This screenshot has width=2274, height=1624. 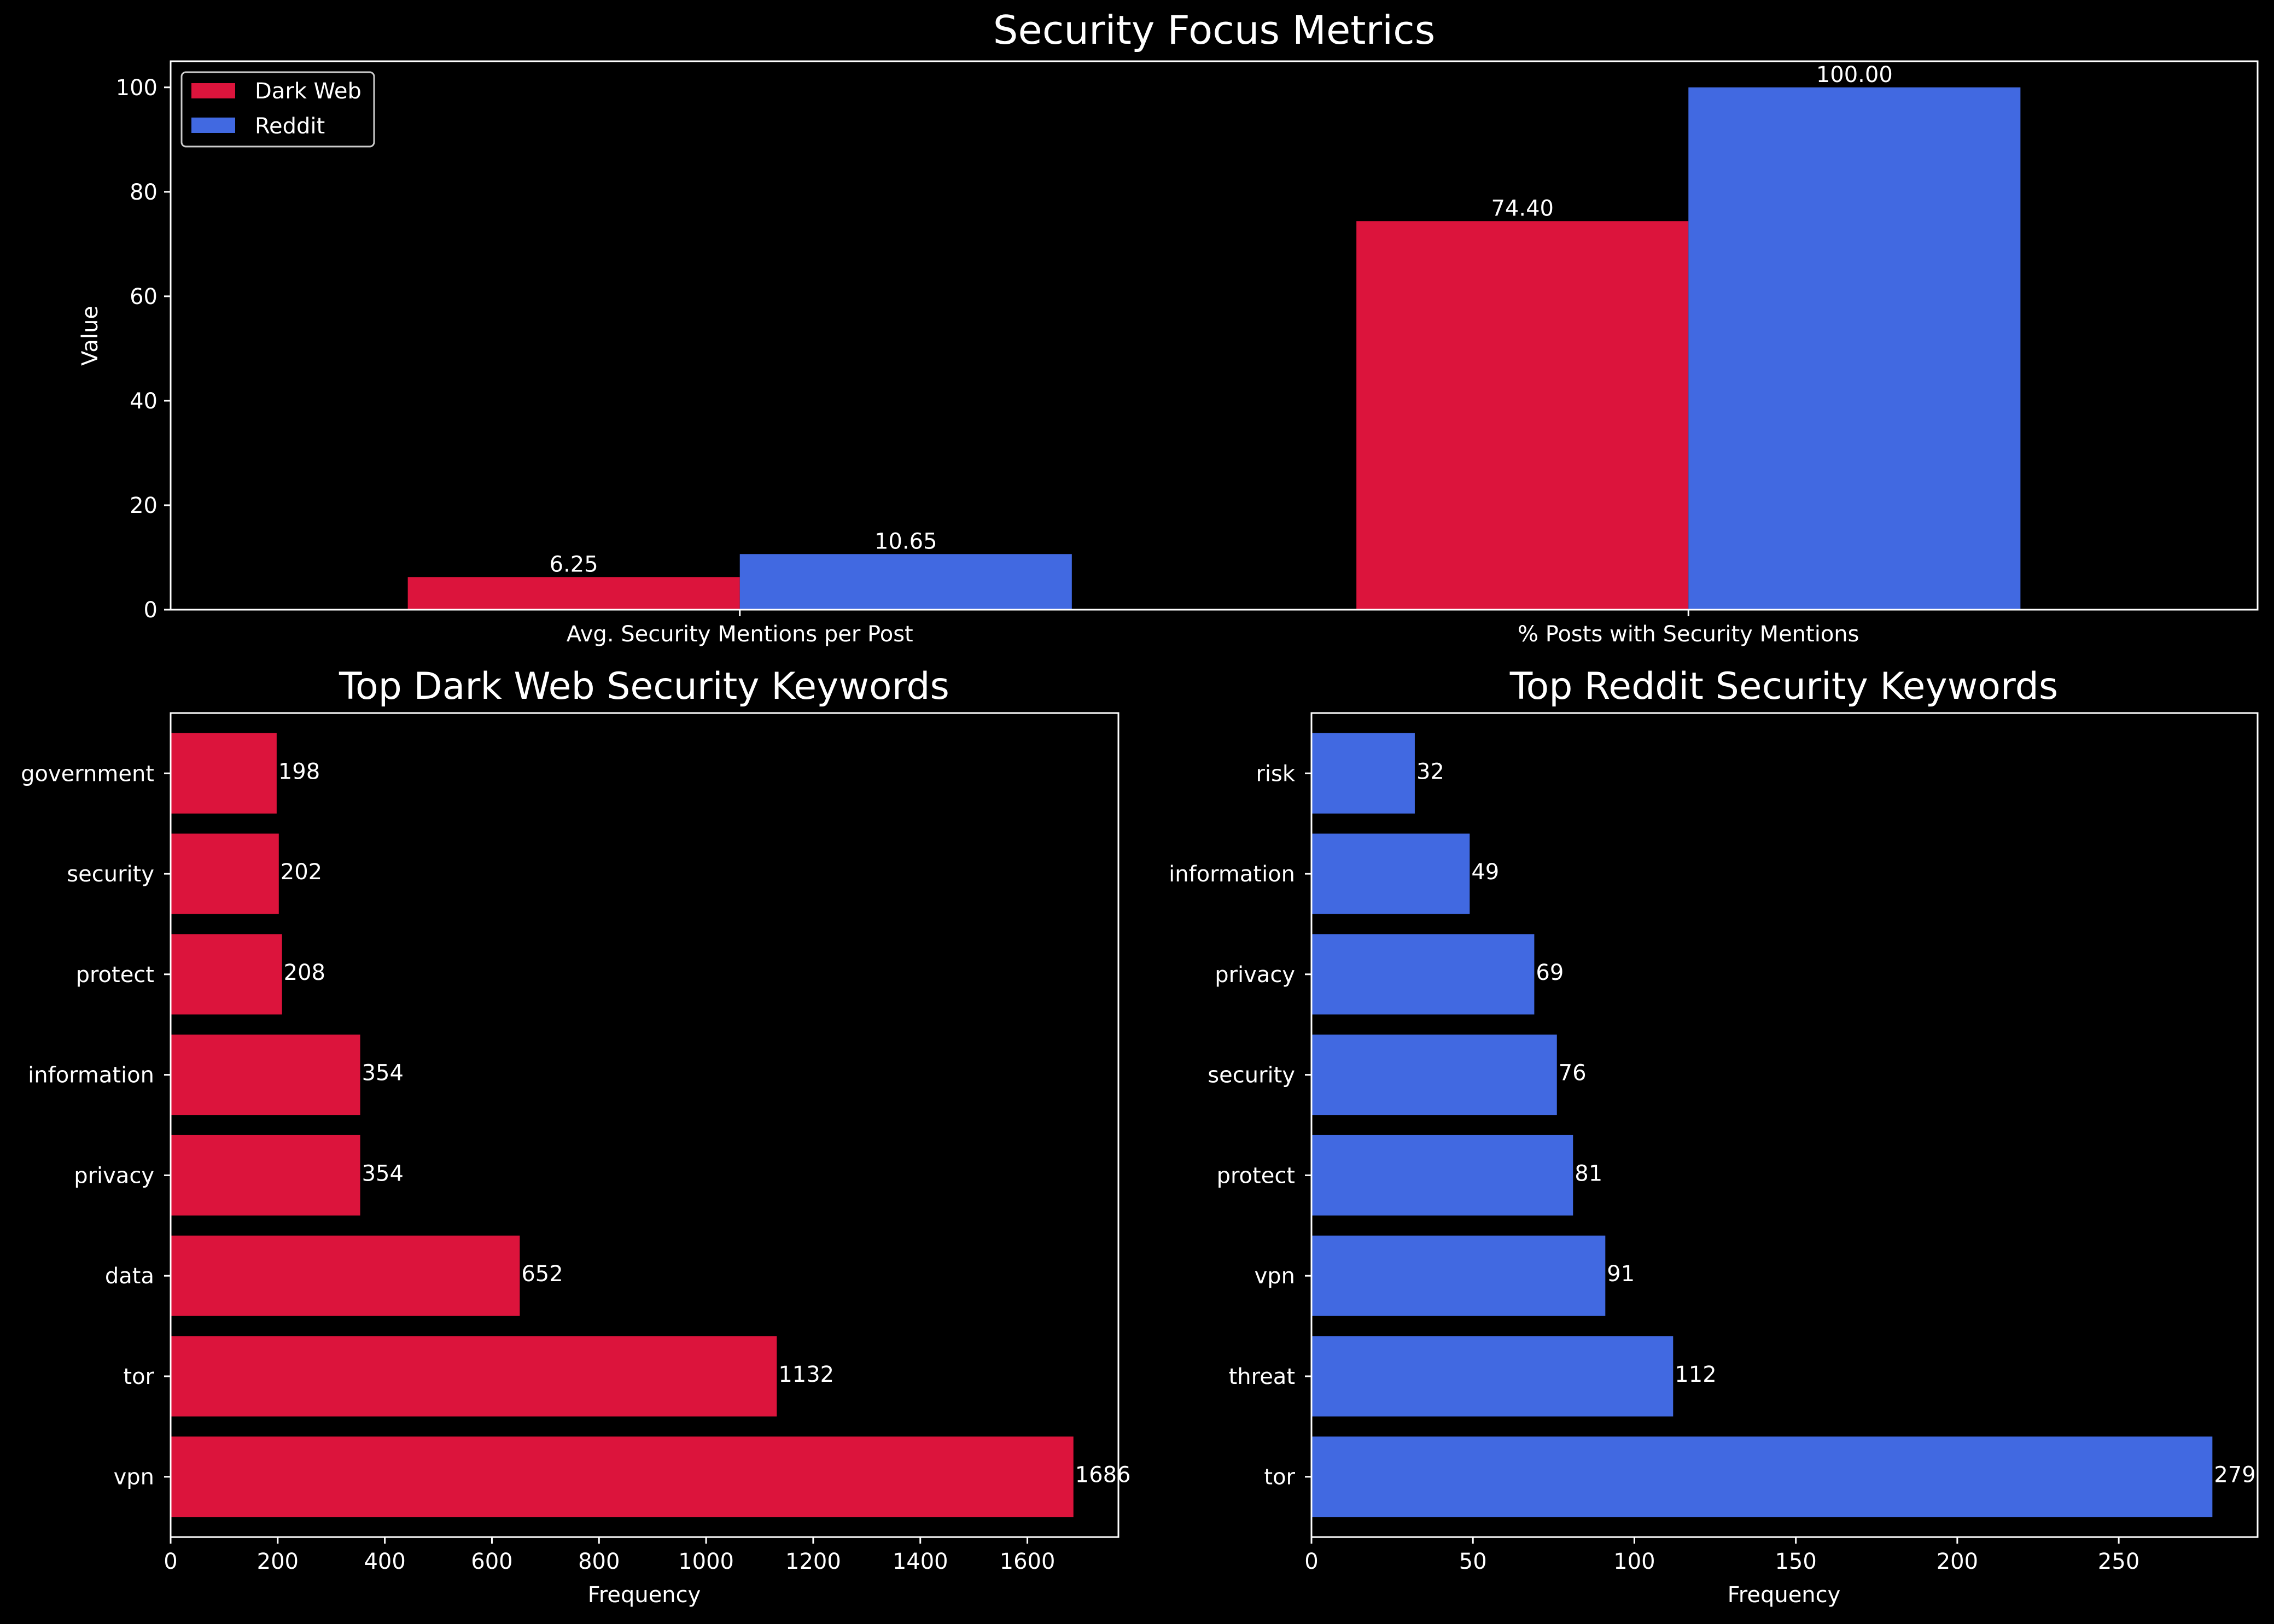 I want to click on x-tick-label: 150, so click(x=1795, y=1561).